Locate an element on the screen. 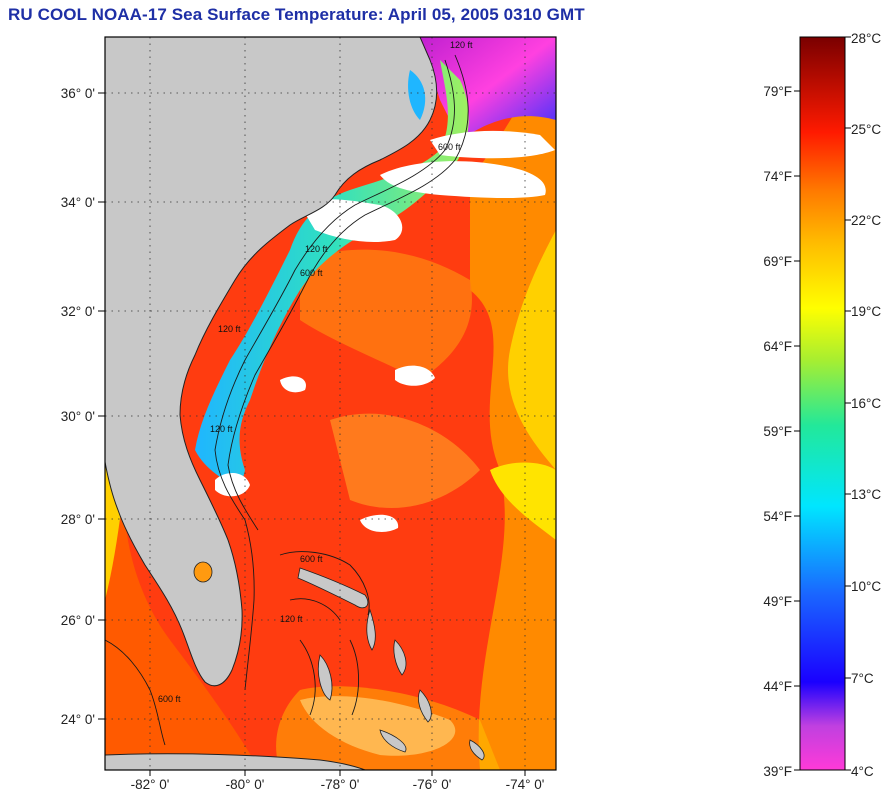 The width and height of the screenshot is (889, 793). fahrenheit-label: 74°F is located at coordinates (777, 176).